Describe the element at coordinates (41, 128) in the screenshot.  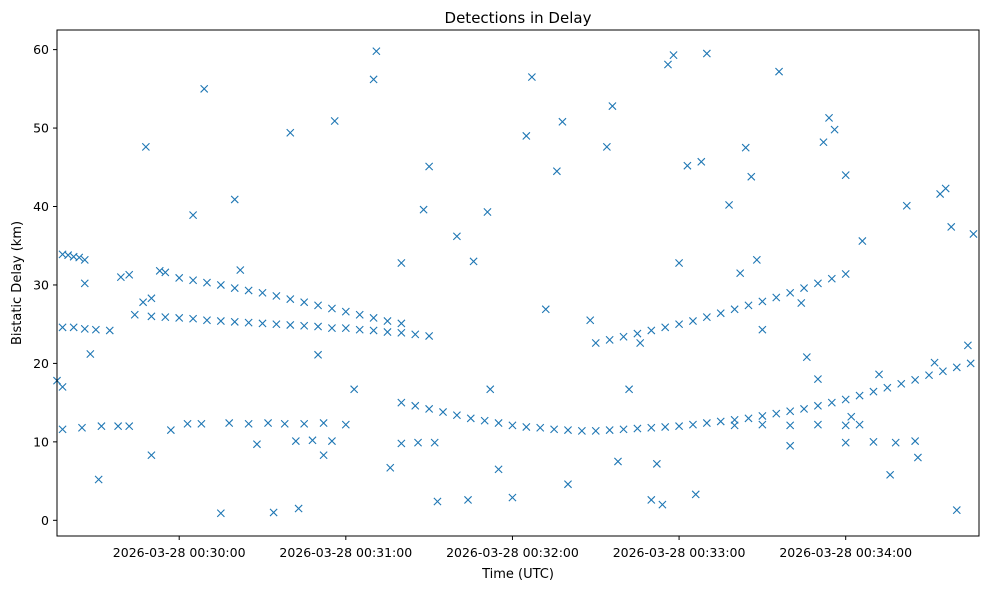
I see `y-tick-label: 50` at that location.